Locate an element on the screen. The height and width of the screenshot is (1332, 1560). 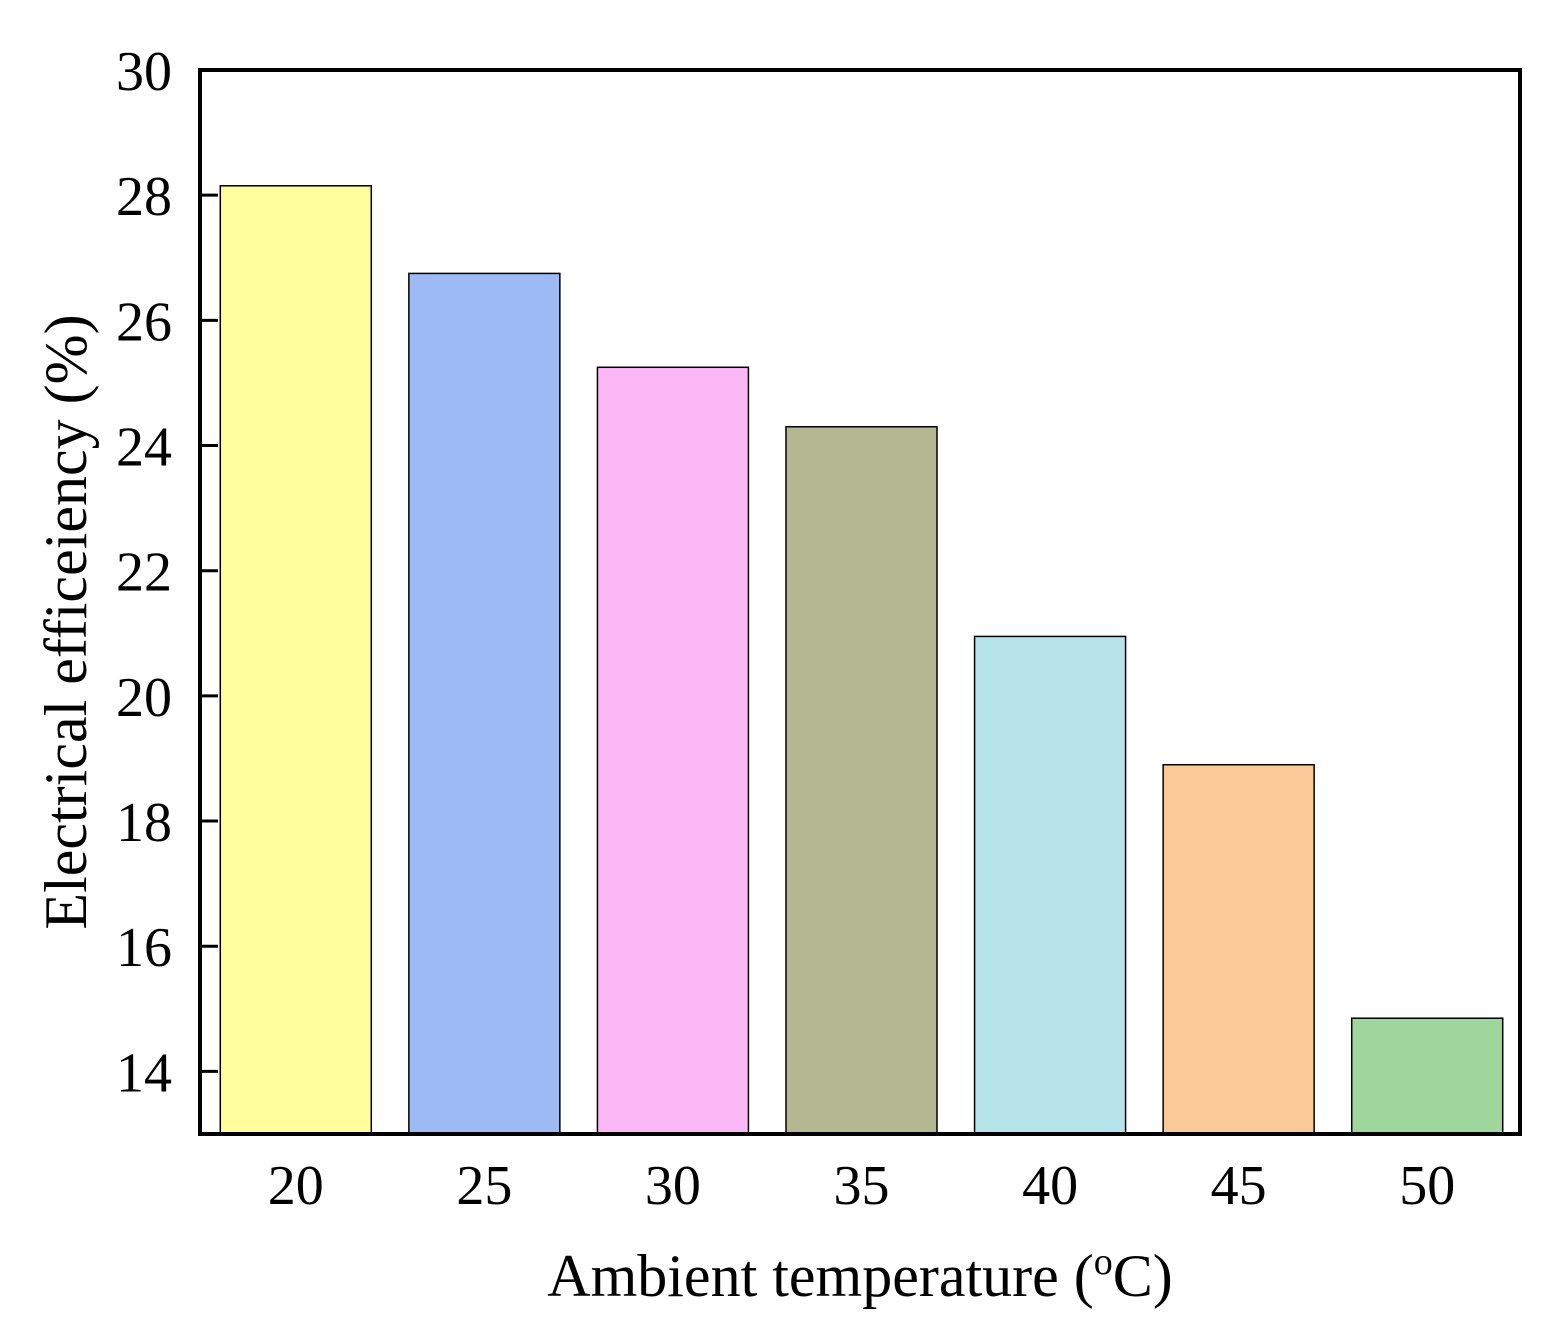
y-tick-label-24: 24 is located at coordinates (144, 448).